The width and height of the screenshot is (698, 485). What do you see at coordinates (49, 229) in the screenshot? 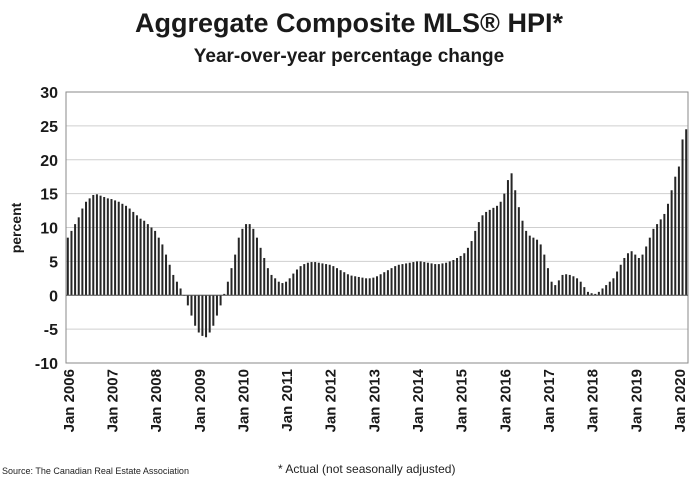
I see `y-tick-label: 10` at bounding box center [49, 229].